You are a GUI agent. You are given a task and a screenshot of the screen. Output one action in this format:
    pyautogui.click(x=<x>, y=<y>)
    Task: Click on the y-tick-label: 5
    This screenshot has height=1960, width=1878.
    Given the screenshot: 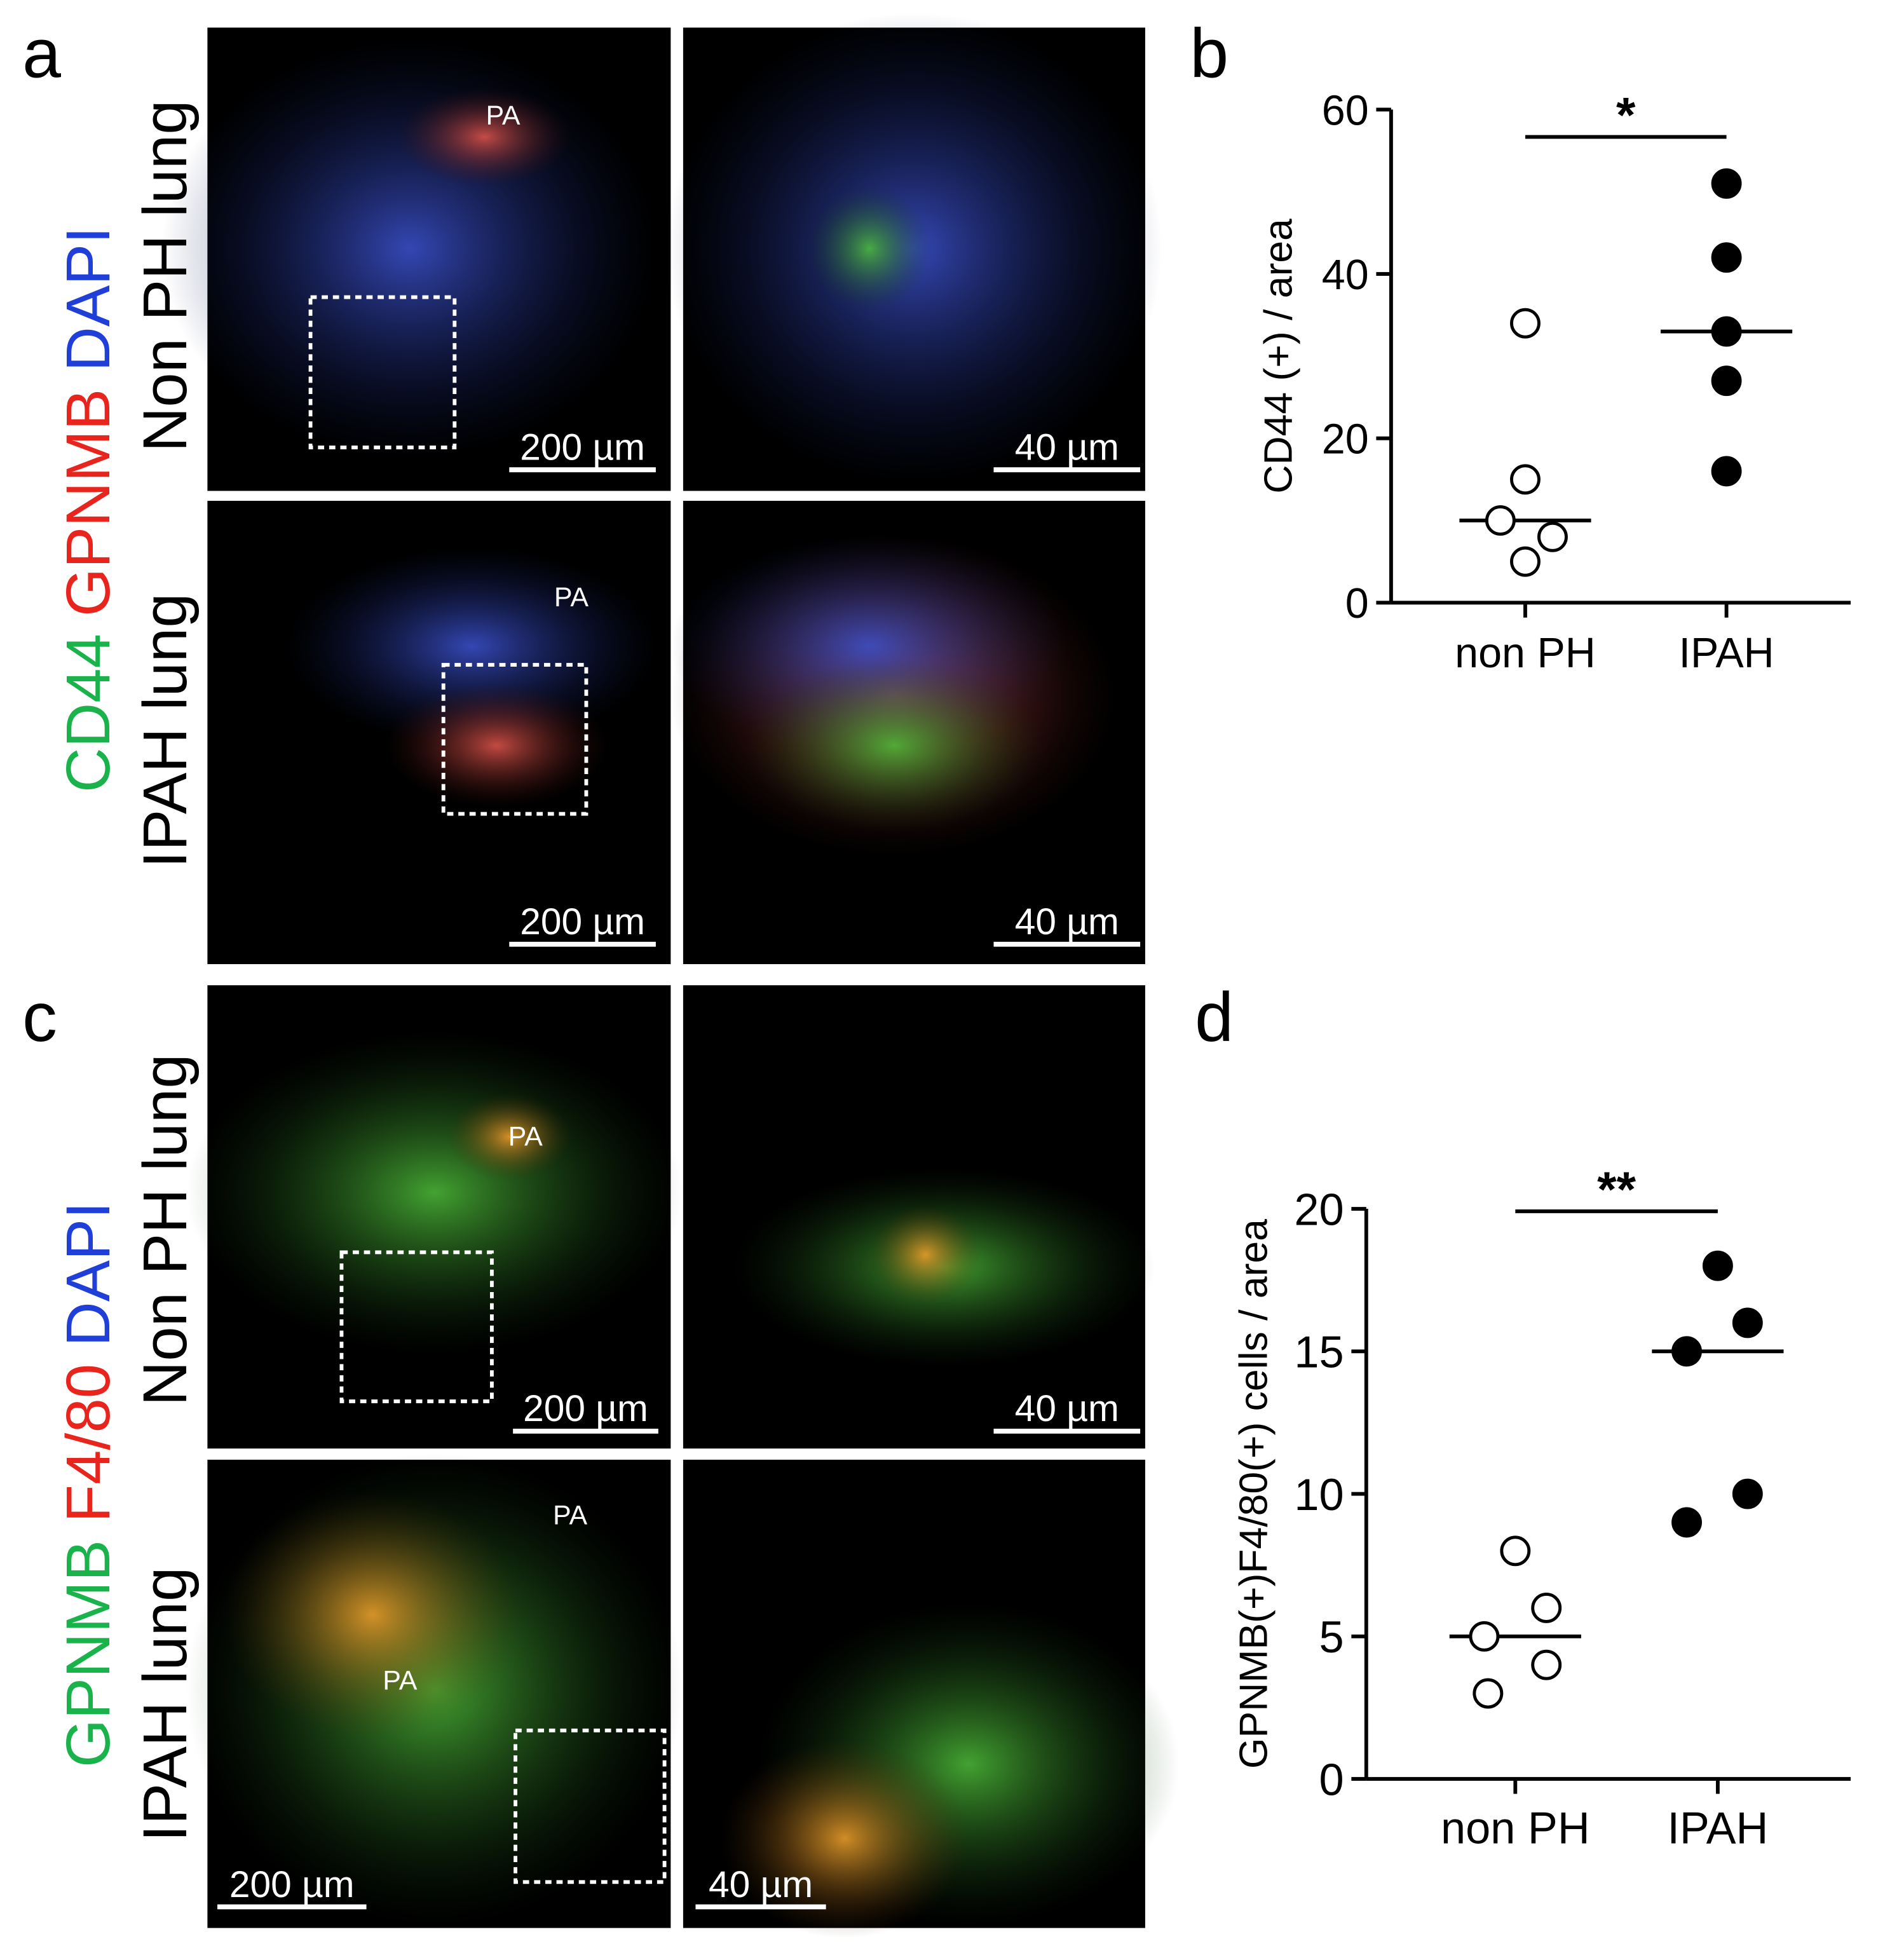 What is the action you would take?
    pyautogui.click(x=1331, y=1637)
    